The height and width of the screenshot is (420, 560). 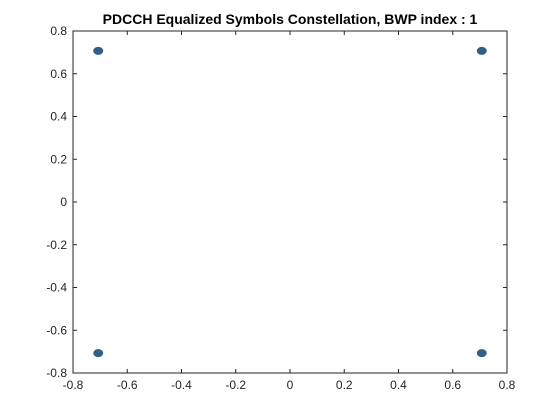 I want to click on x-tick-label: 0.4, so click(x=398, y=385).